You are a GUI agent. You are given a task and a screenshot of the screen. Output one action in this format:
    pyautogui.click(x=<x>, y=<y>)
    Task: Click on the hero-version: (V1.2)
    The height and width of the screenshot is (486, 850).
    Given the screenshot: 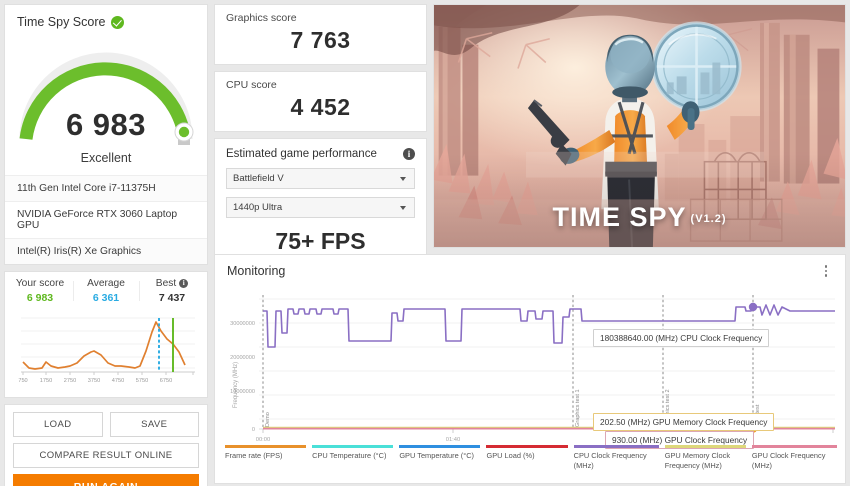 What is the action you would take?
    pyautogui.click(x=708, y=219)
    